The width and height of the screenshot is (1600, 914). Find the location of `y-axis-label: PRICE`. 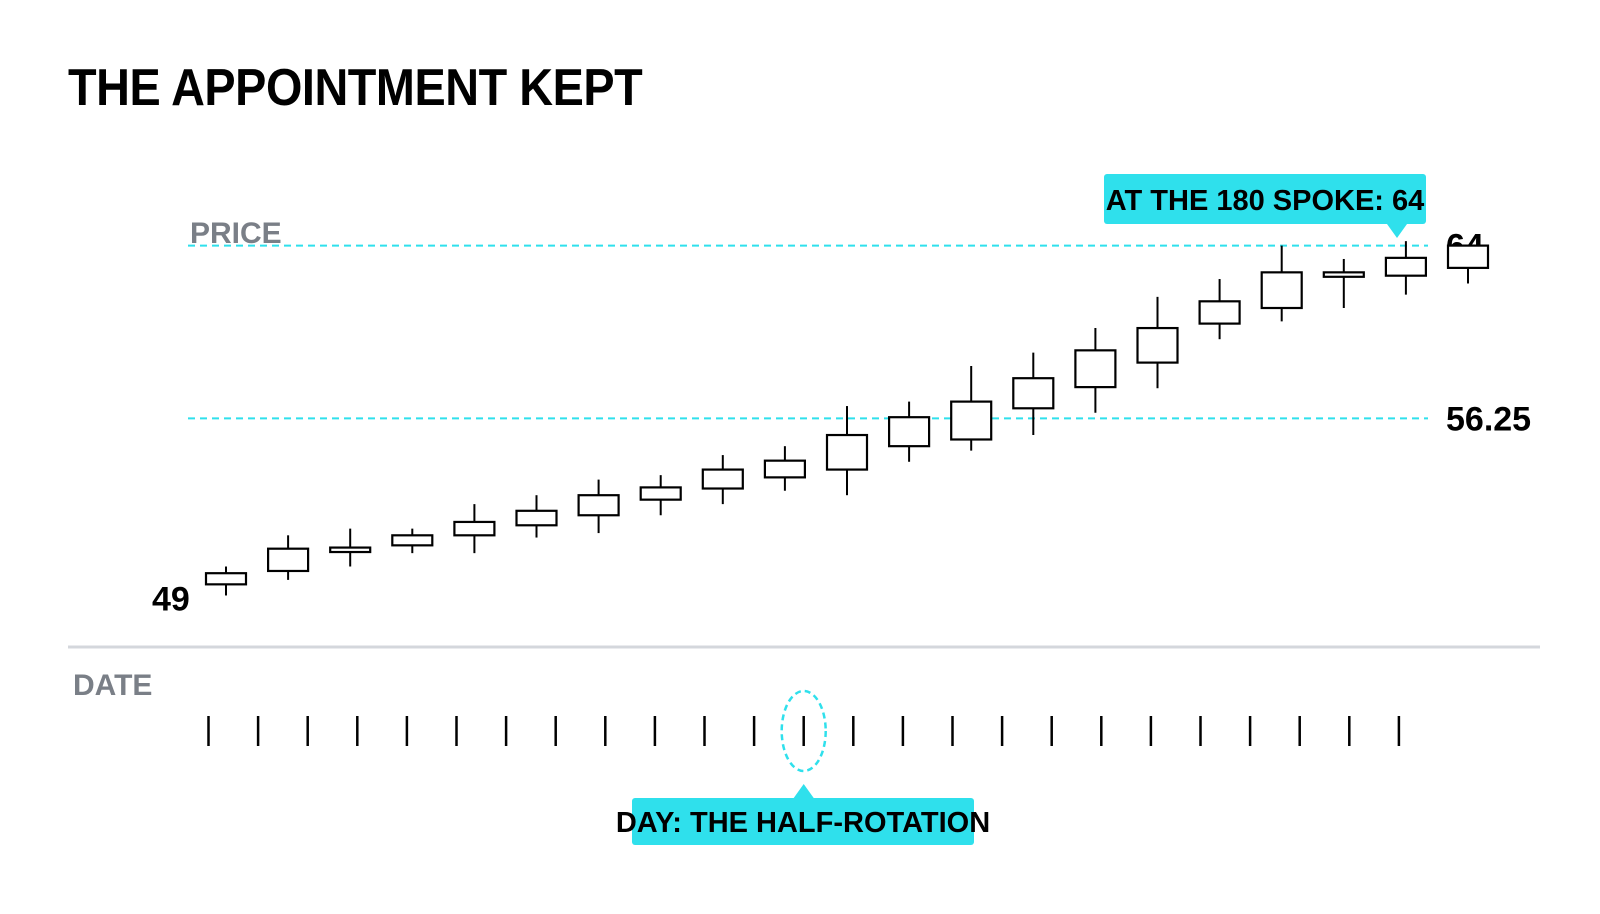

y-axis-label: PRICE is located at coordinates (236, 233).